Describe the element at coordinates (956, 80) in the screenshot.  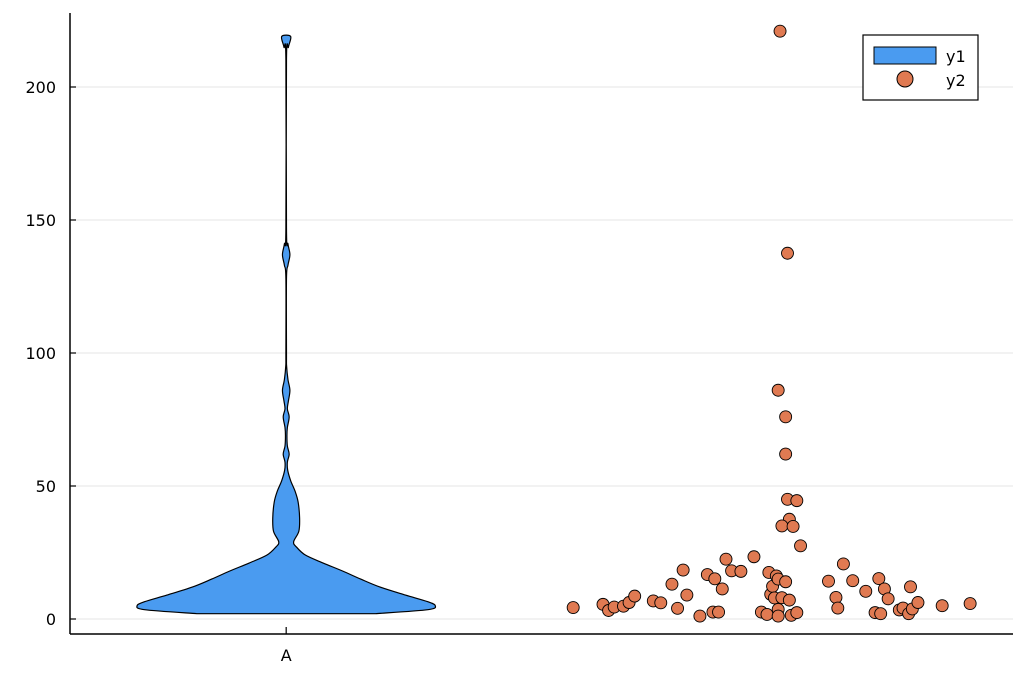
I see `legend-label-y2: y2` at that location.